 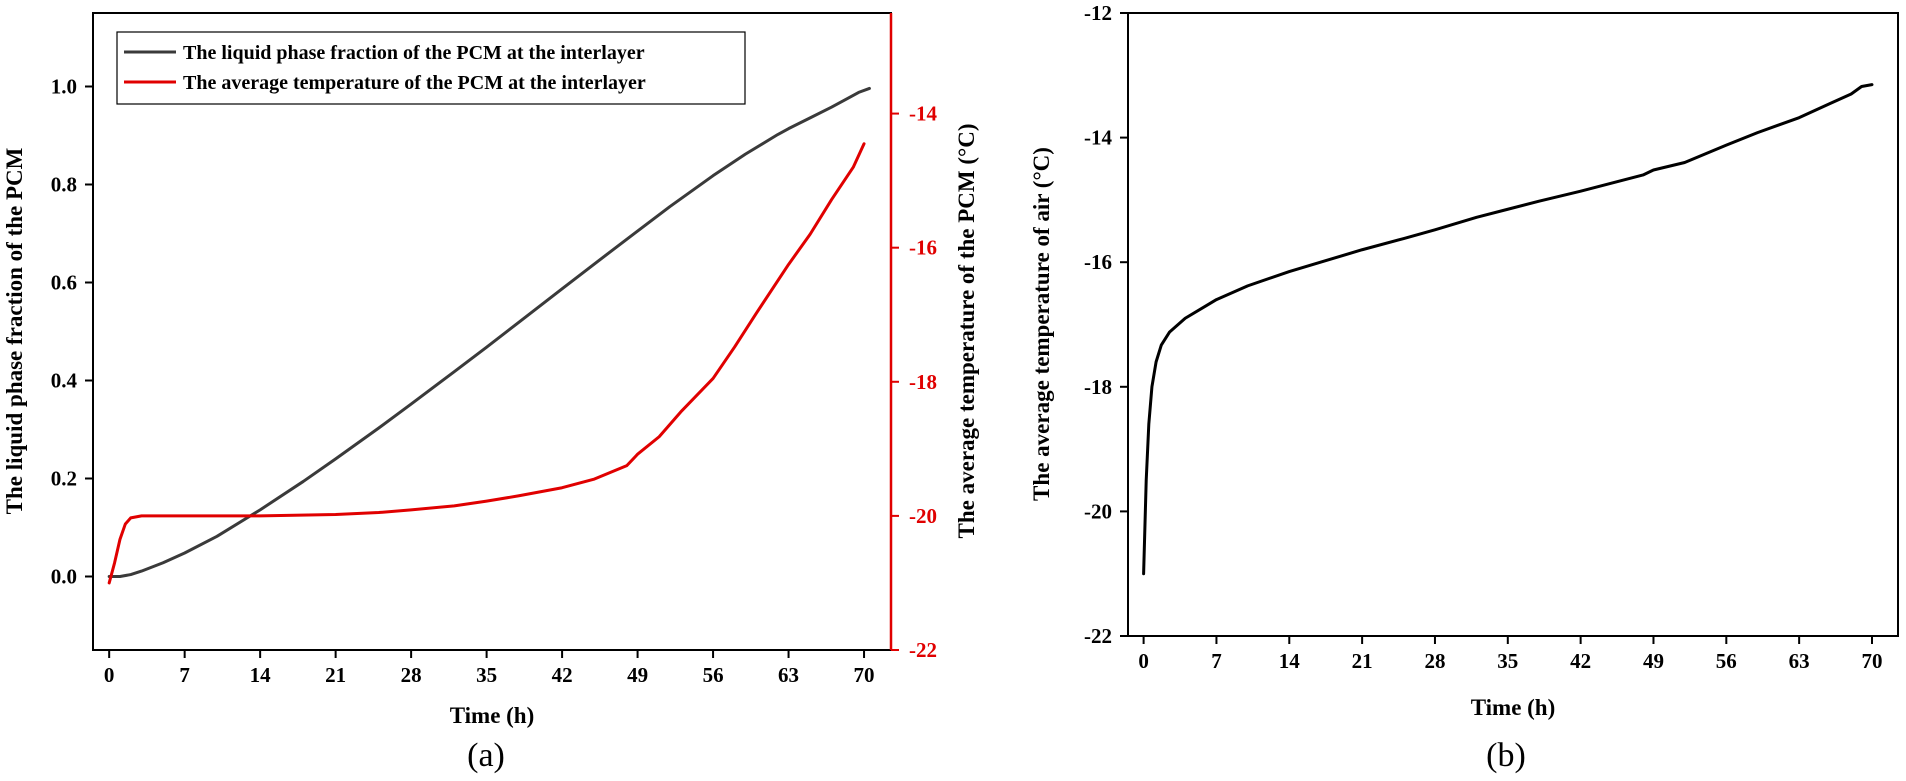 I want to click on chart-a-x-axis: 0 7 14 21 28 35 42 49 56 63 70, so click(x=489, y=668).